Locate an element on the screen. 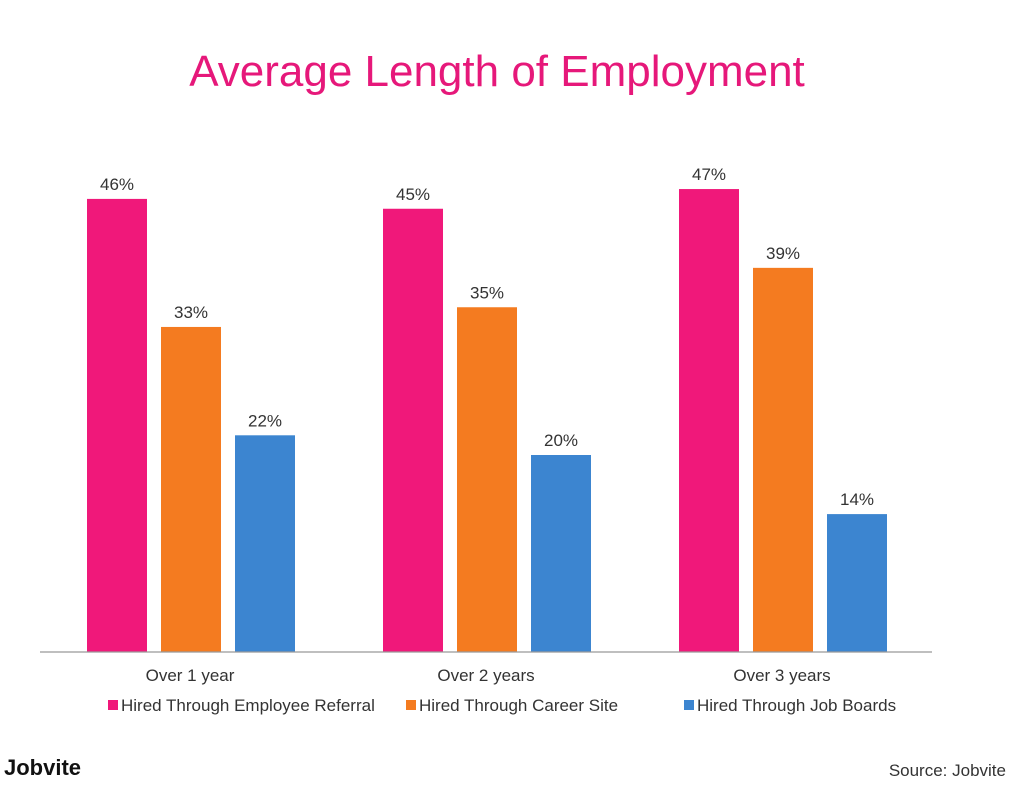 The height and width of the screenshot is (785, 1024). data-label-job-boards-2: 20% is located at coordinates (561, 440).